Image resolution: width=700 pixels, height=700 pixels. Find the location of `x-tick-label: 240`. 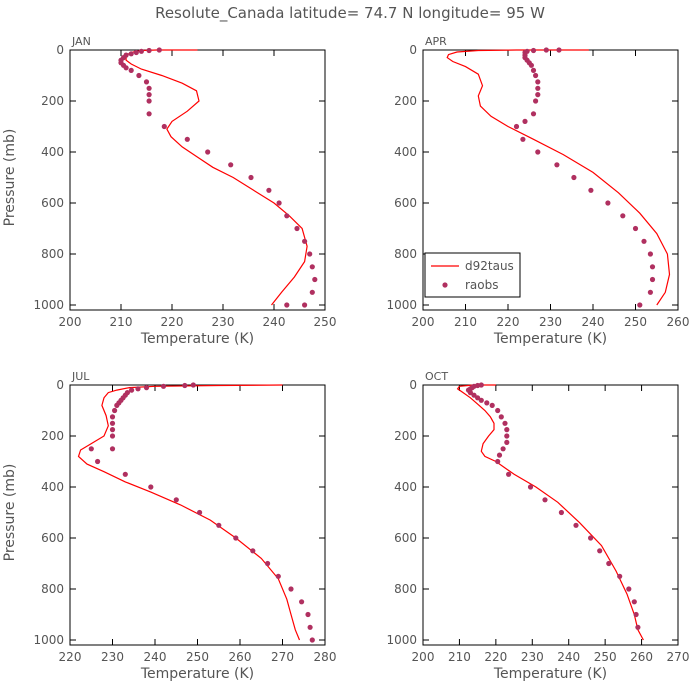

x-tick-label: 240 is located at coordinates (155, 657).